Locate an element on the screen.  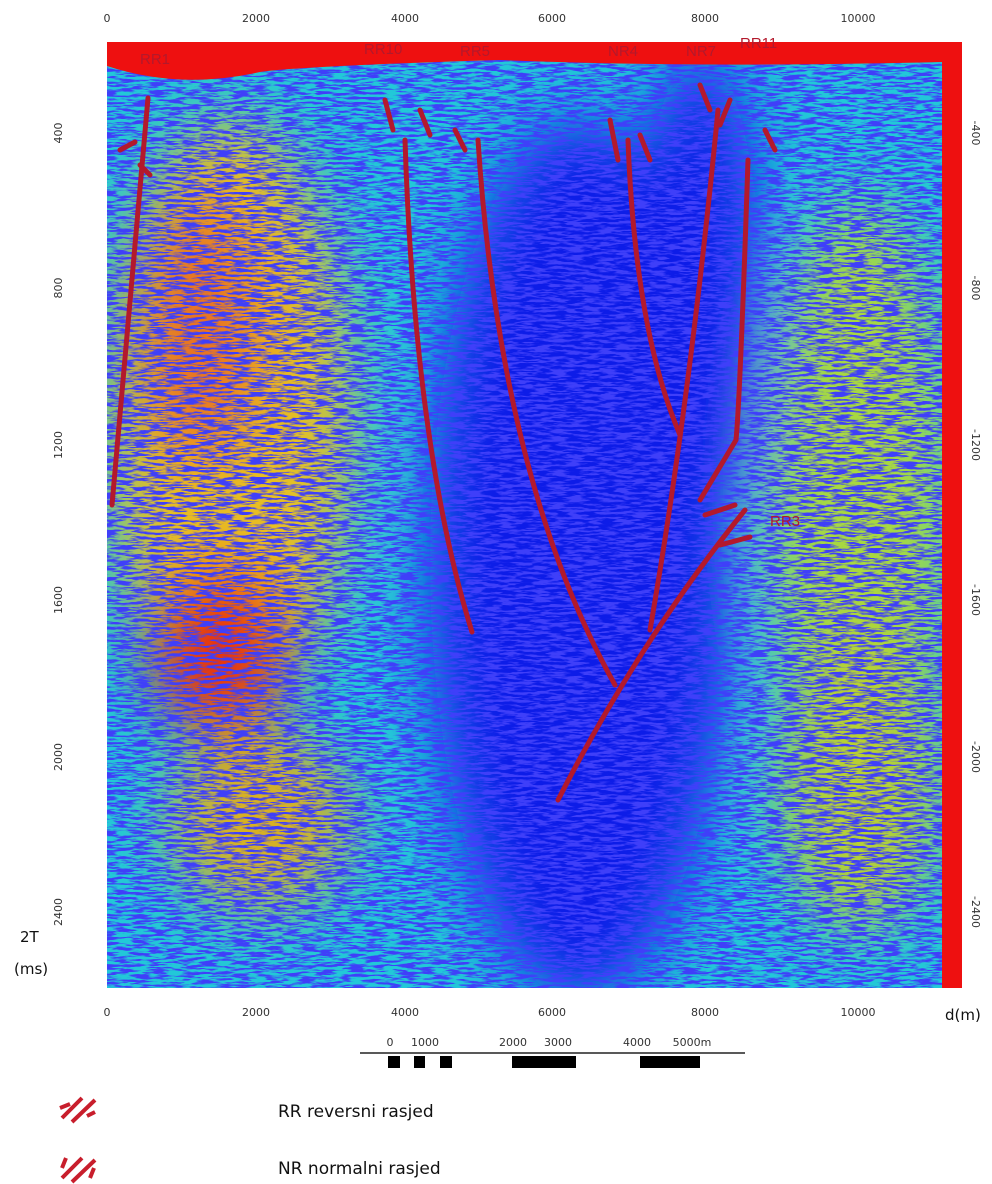
left-tick-label: 2000 is located at coordinates (58, 757).